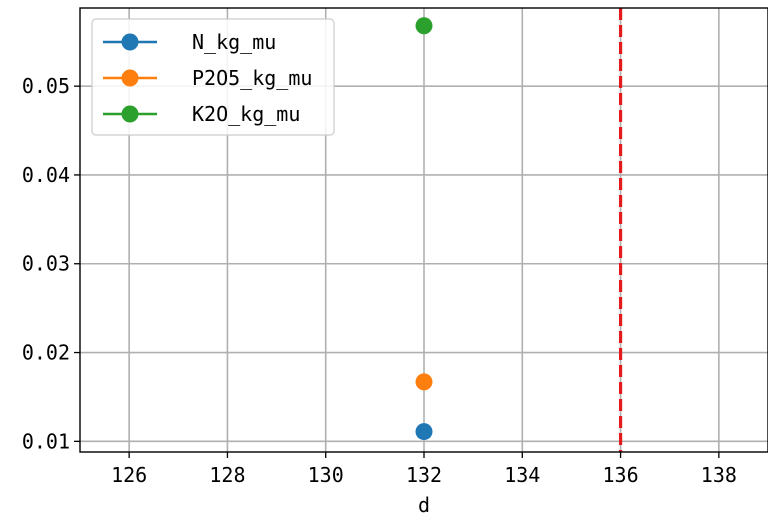 The width and height of the screenshot is (768, 523). Describe the element at coordinates (46, 353) in the screenshot. I see `y-tick-label: 0.02` at that location.